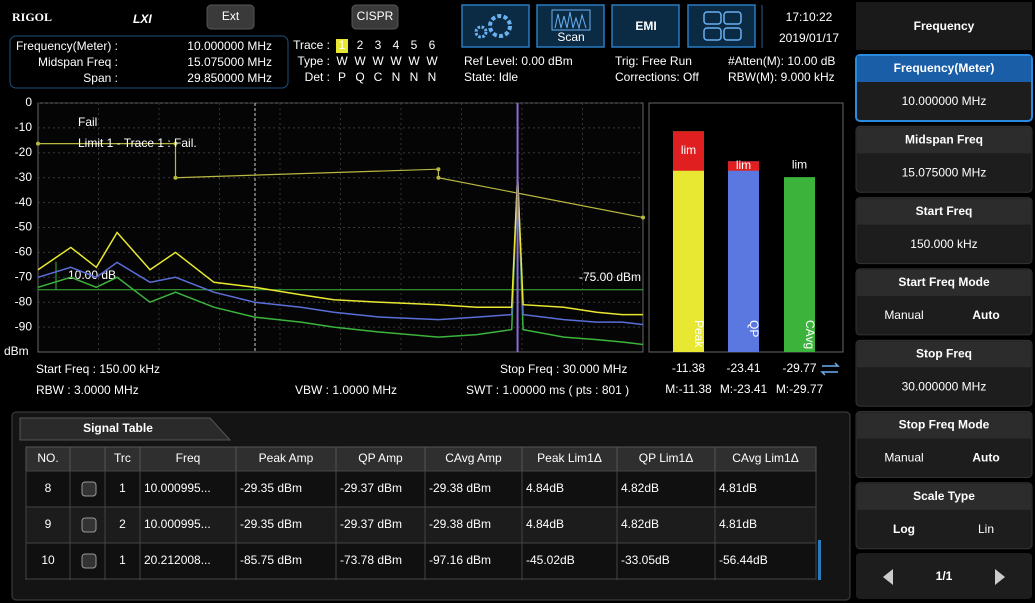 The width and height of the screenshot is (1035, 603). I want to click on scan-label: Scan, so click(570, 37).